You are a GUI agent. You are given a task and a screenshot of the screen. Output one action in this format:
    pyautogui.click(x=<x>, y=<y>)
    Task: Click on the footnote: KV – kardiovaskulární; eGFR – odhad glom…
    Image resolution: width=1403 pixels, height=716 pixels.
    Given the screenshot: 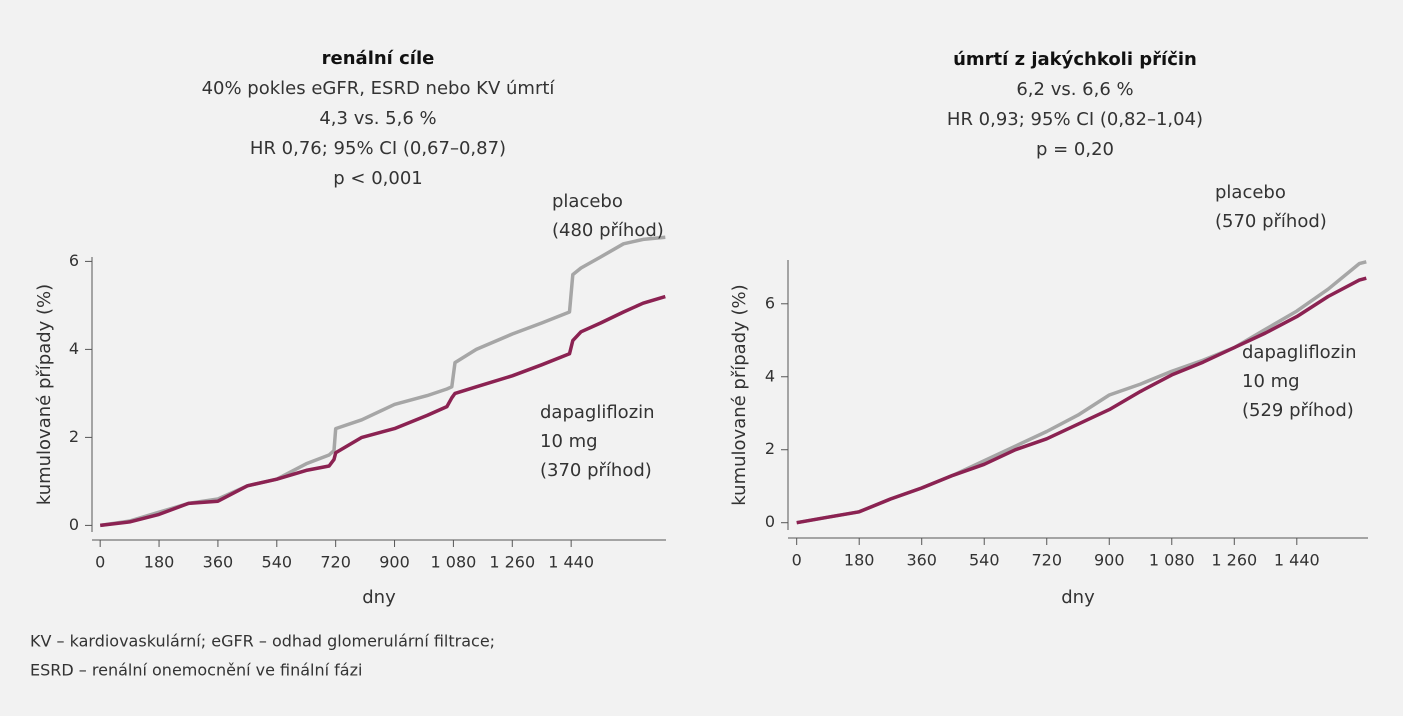 What is the action you would take?
    pyautogui.click(x=262, y=641)
    